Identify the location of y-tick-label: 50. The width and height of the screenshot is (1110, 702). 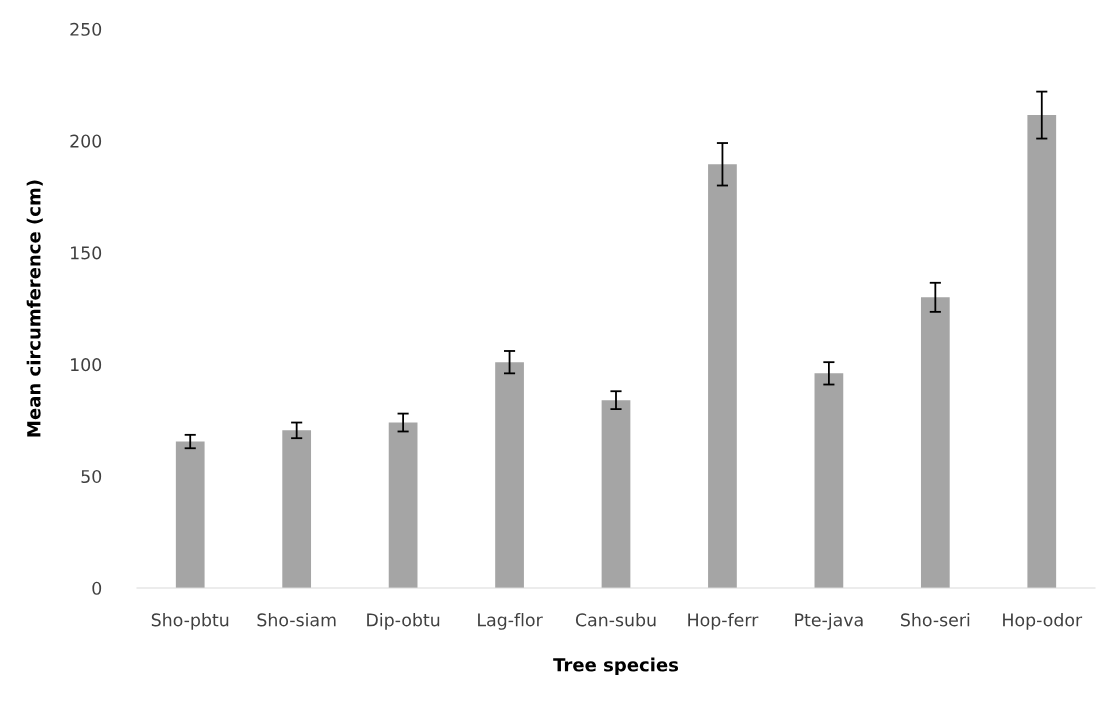
(91, 476).